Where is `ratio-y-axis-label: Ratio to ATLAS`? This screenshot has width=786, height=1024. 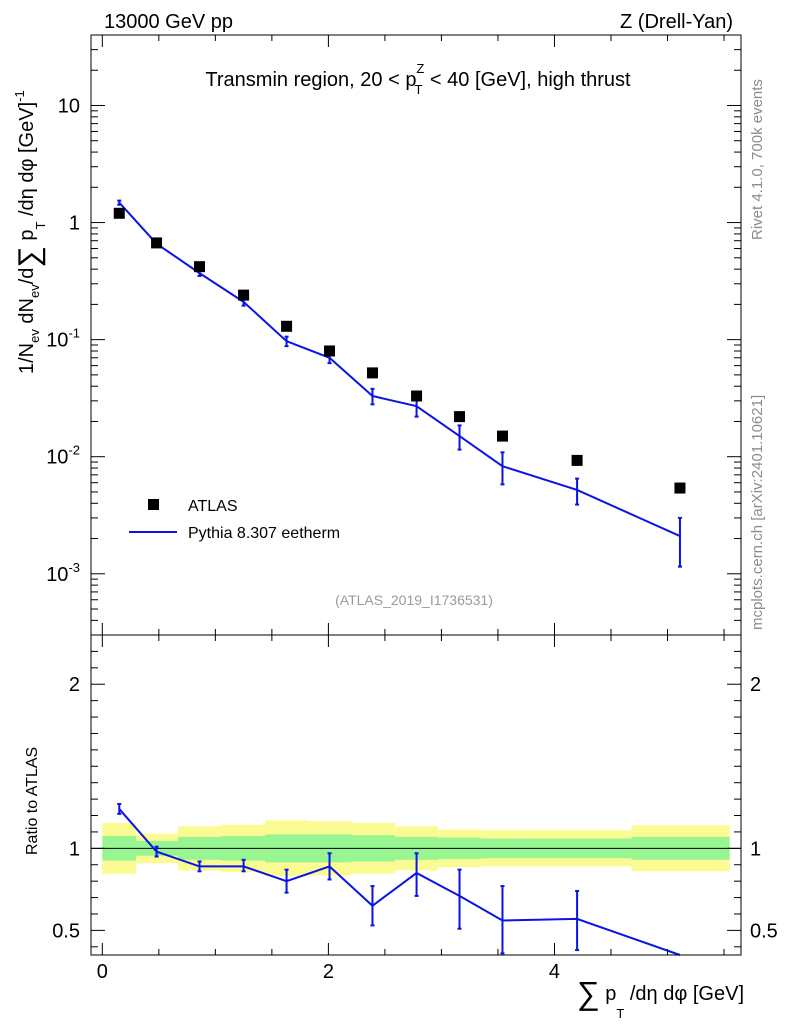 ratio-y-axis-label: Ratio to ATLAS is located at coordinates (32, 801).